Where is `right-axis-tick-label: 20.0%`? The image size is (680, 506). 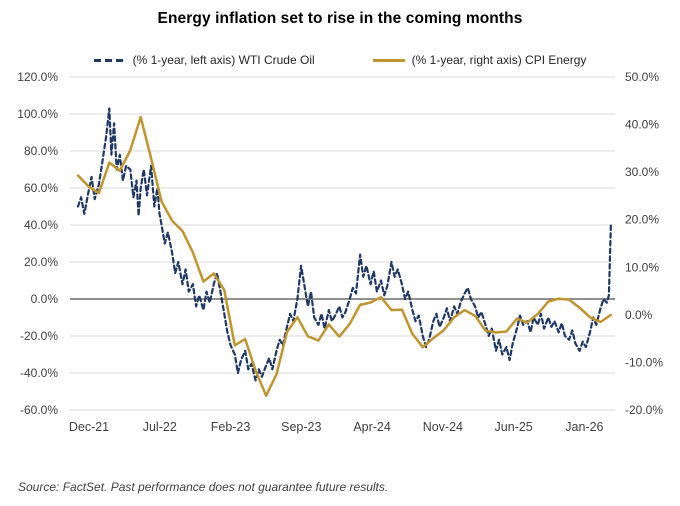 right-axis-tick-label: 20.0% is located at coordinates (642, 220).